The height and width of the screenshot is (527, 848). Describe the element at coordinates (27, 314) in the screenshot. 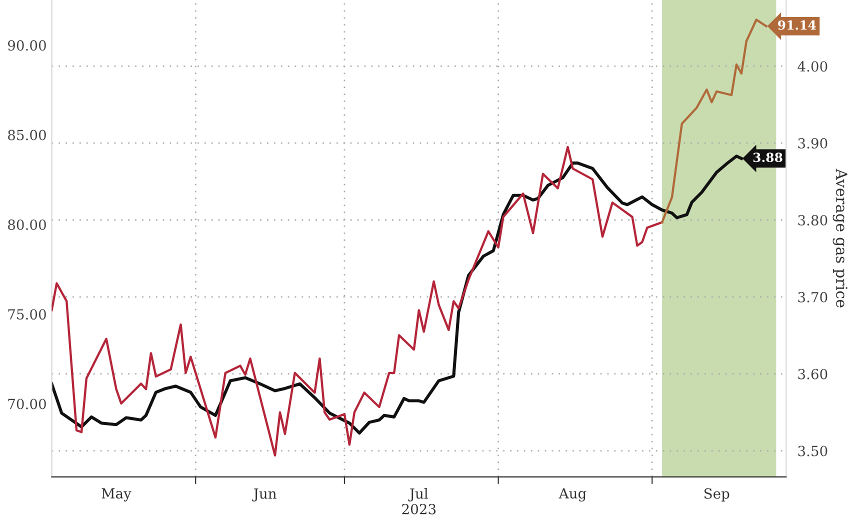

I see `y-tick-label: 75.00` at that location.